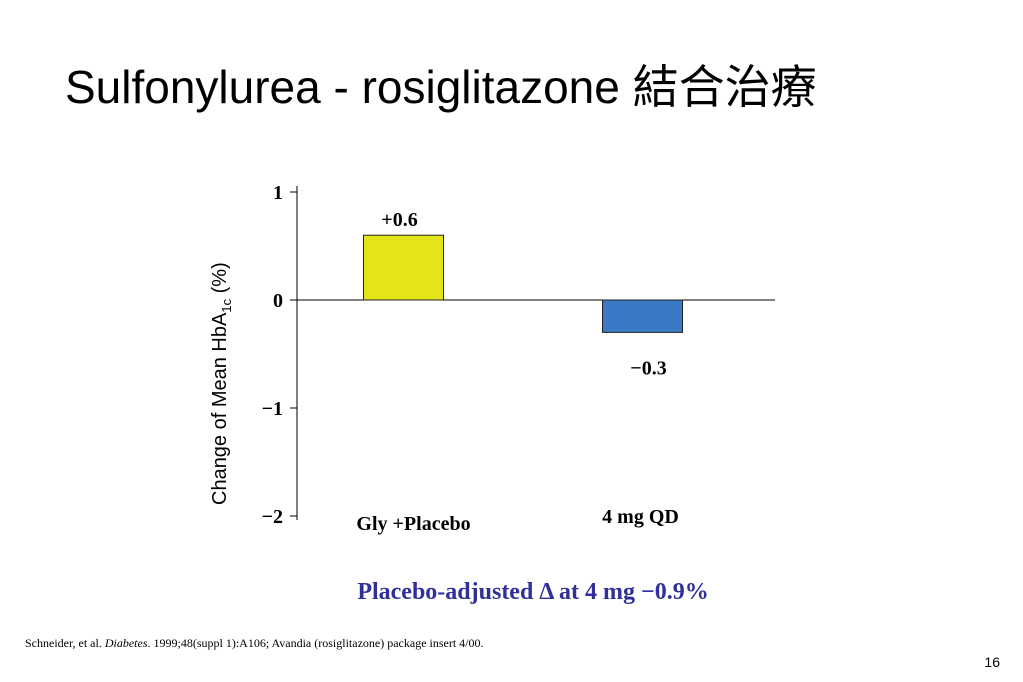 The width and height of the screenshot is (1023, 682). I want to click on y-tick-label: −1, so click(272, 409).